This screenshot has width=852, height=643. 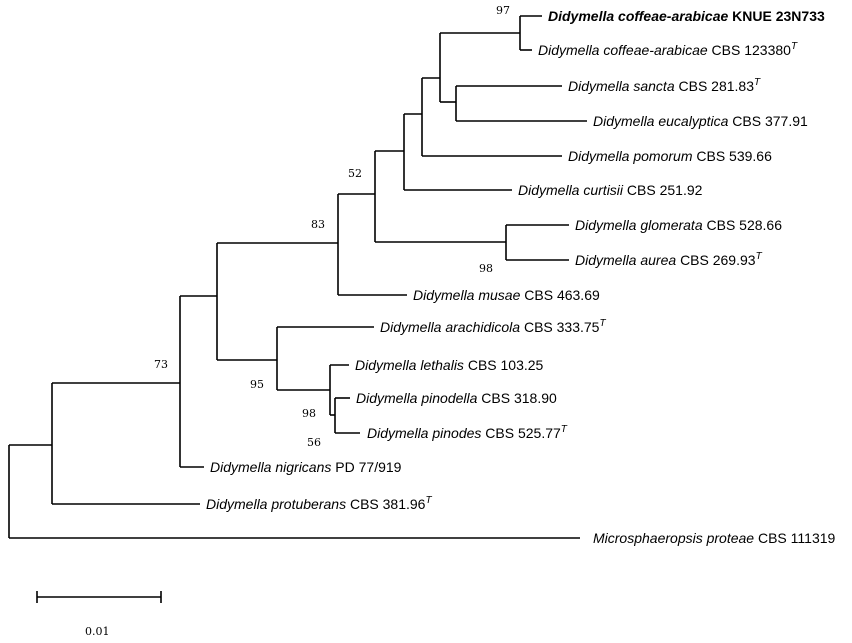 What do you see at coordinates (664, 85) in the screenshot?
I see `taxon-label: Didymella sancta CBS 281.83T` at bounding box center [664, 85].